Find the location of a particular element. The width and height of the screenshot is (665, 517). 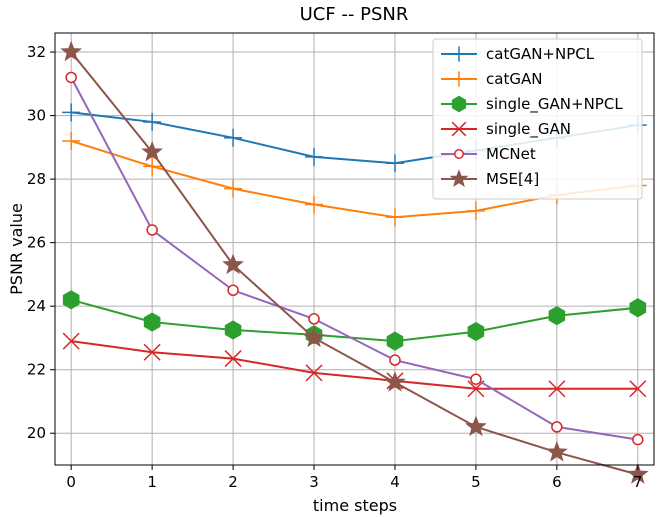

legend-item: catGAN+NPCL is located at coordinates (518, 54).